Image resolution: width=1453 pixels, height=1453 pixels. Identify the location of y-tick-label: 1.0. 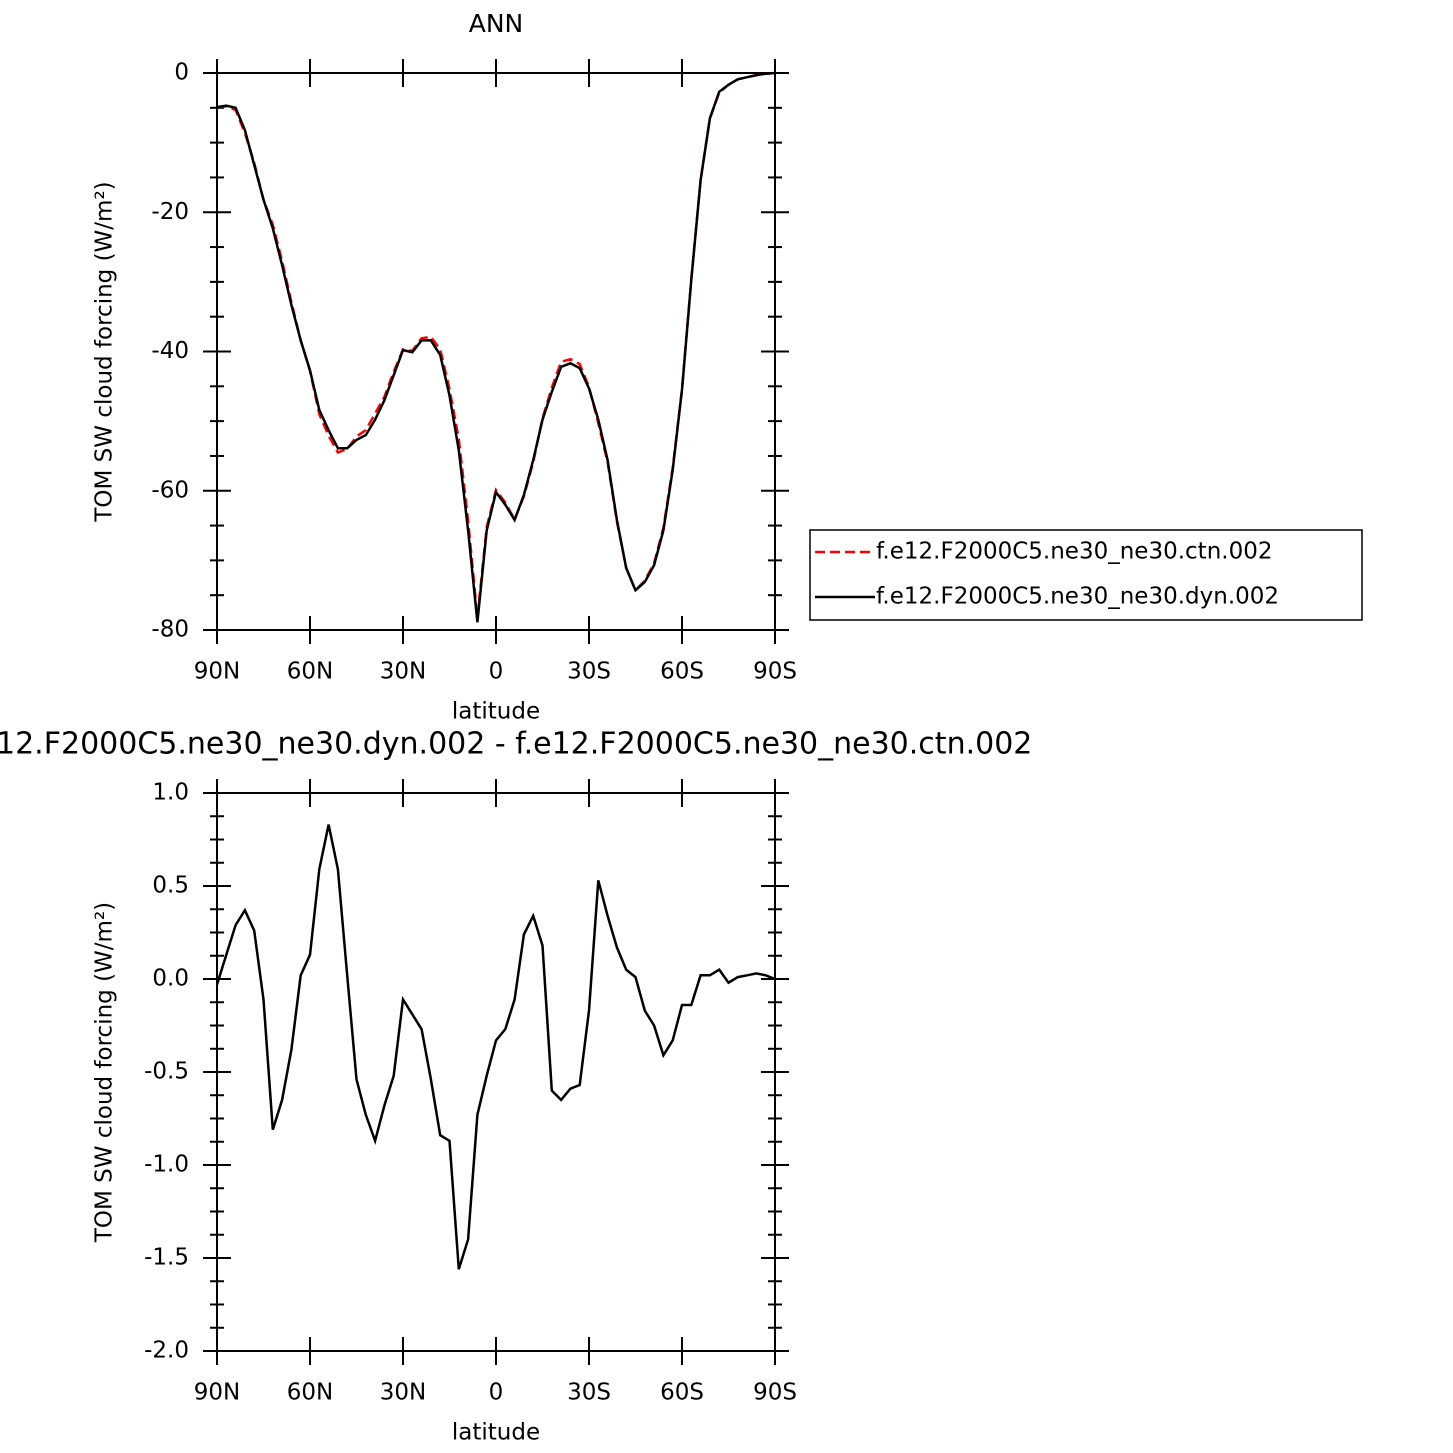
(170, 793).